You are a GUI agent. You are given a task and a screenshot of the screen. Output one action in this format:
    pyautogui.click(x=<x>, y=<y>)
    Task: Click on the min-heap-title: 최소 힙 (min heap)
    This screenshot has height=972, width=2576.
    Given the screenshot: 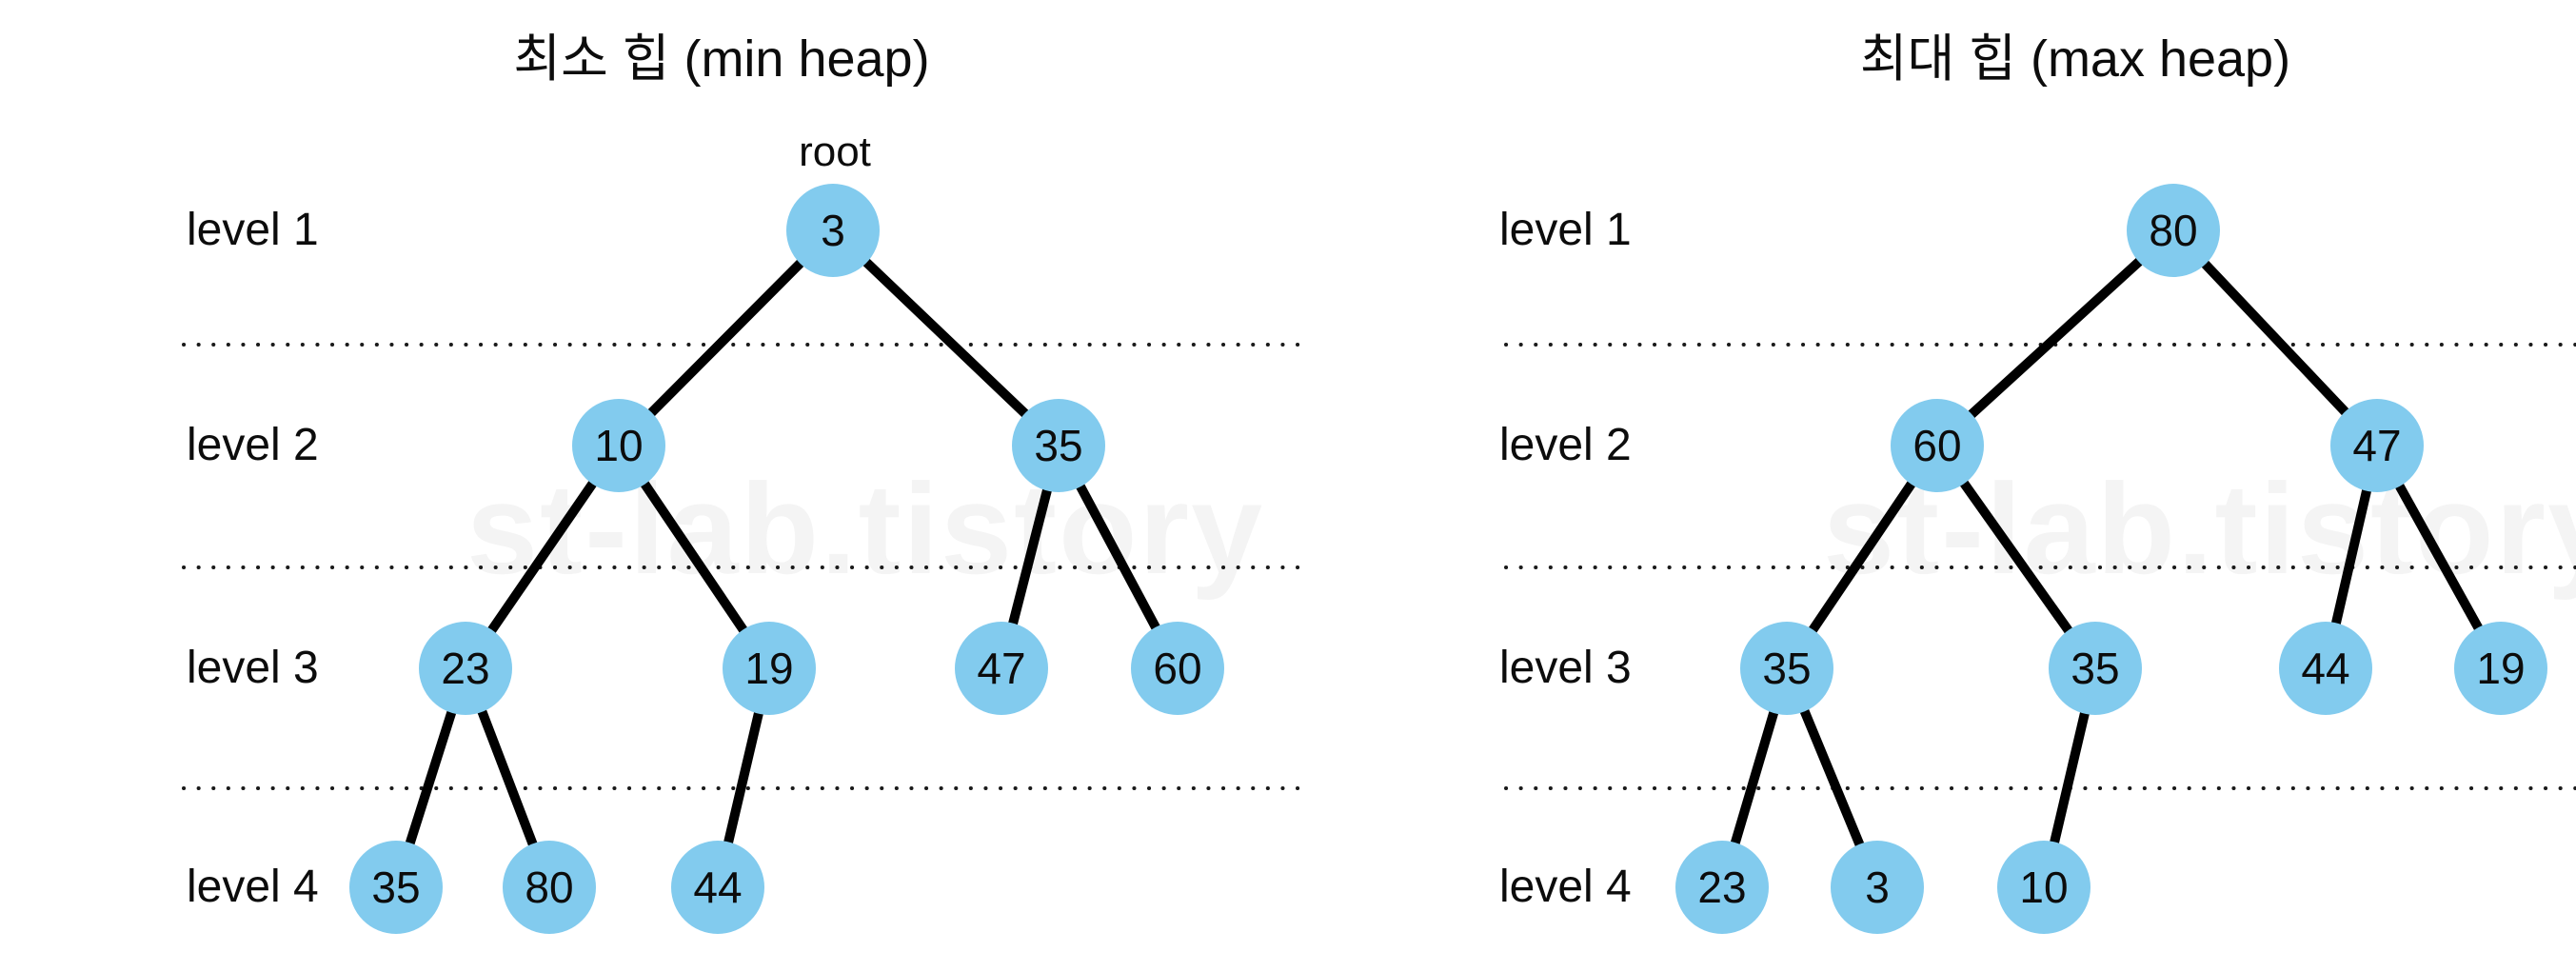 What is the action you would take?
    pyautogui.click(x=721, y=59)
    